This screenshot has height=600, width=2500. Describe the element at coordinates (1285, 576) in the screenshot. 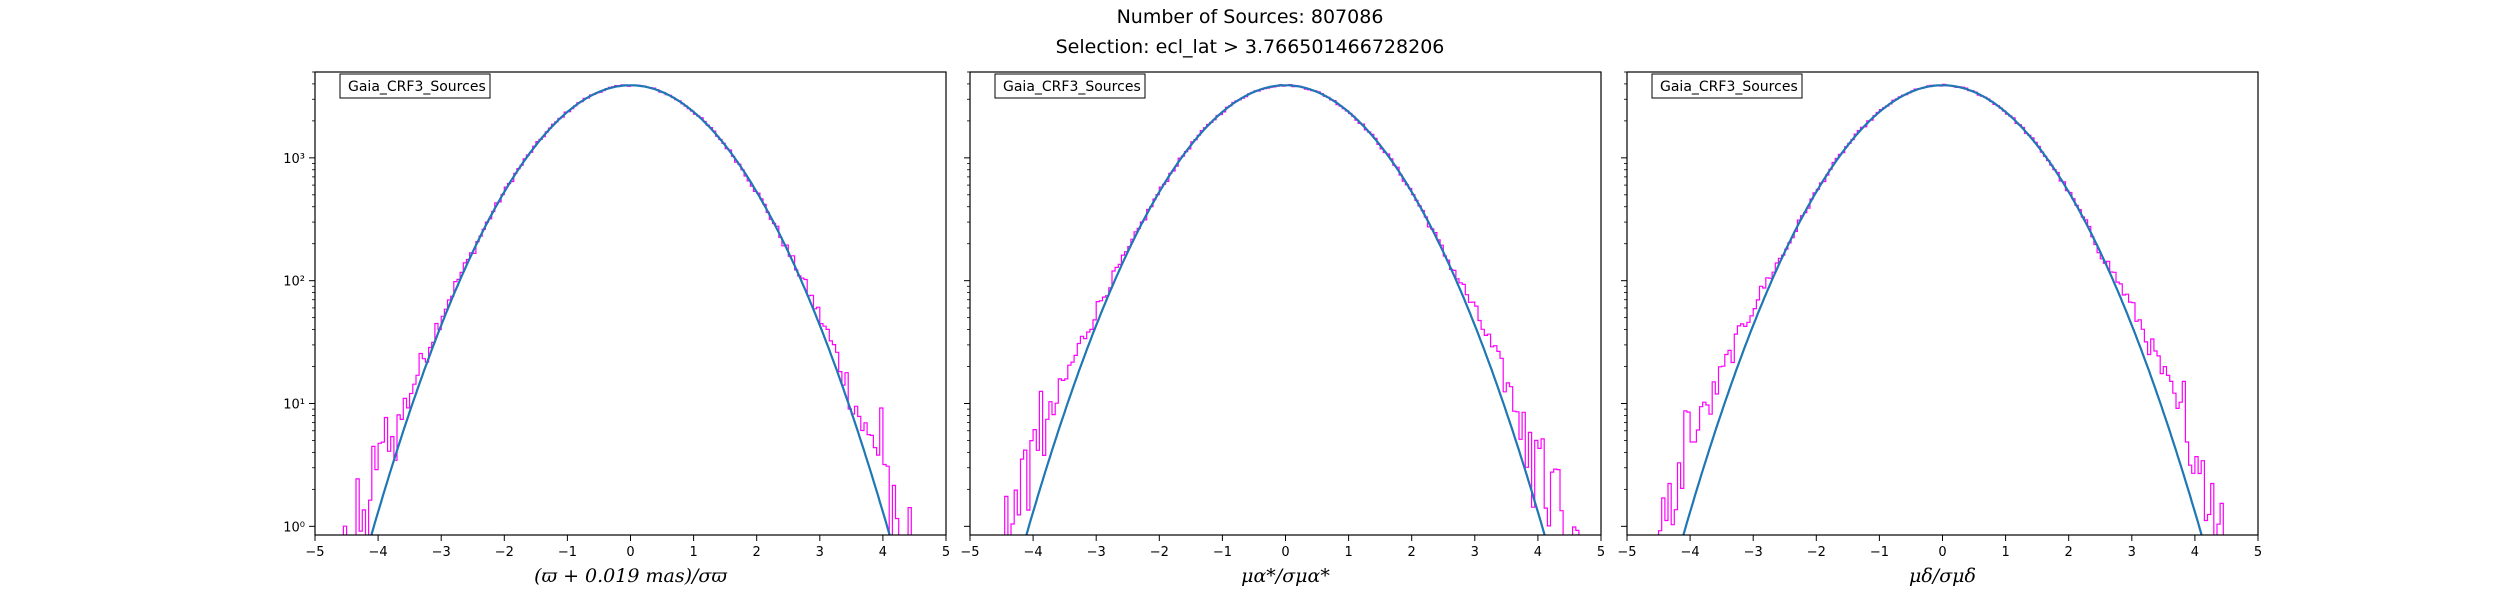

I see `x-axis-label: μα*/σμα*` at that location.